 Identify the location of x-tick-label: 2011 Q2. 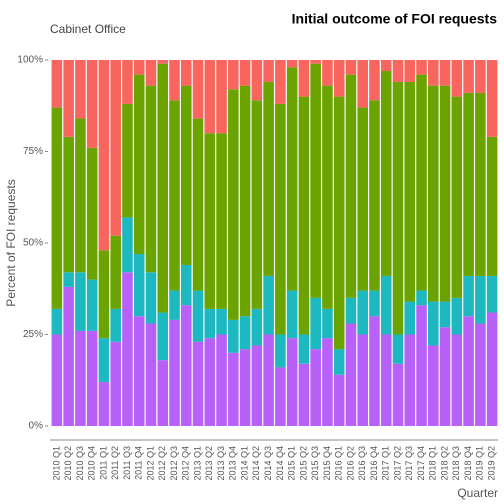
(115, 463).